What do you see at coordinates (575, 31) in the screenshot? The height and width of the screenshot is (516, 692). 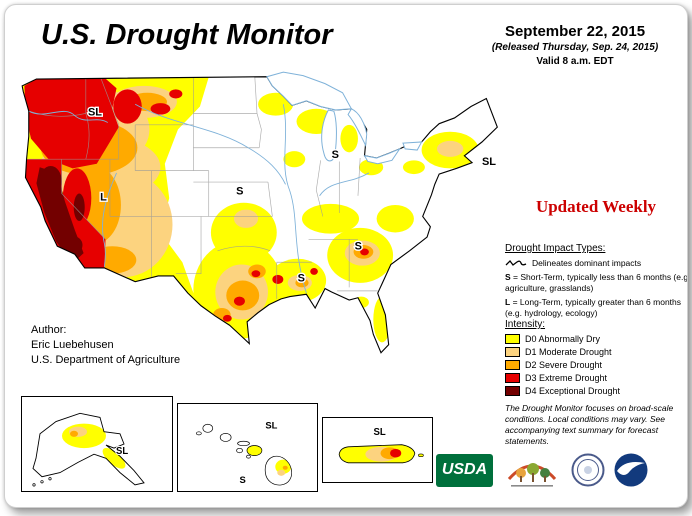 I see `map-date: September 22, 2015` at bounding box center [575, 31].